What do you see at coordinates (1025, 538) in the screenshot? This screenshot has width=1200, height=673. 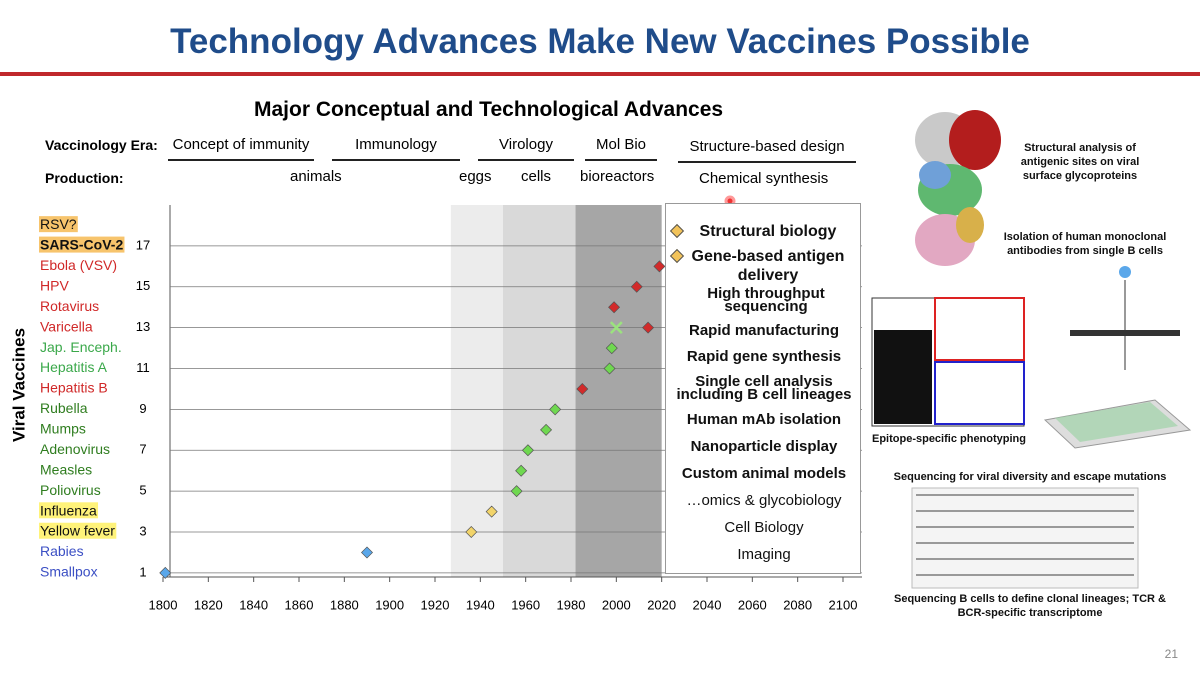 I see `sequence-alignment` at bounding box center [1025, 538].